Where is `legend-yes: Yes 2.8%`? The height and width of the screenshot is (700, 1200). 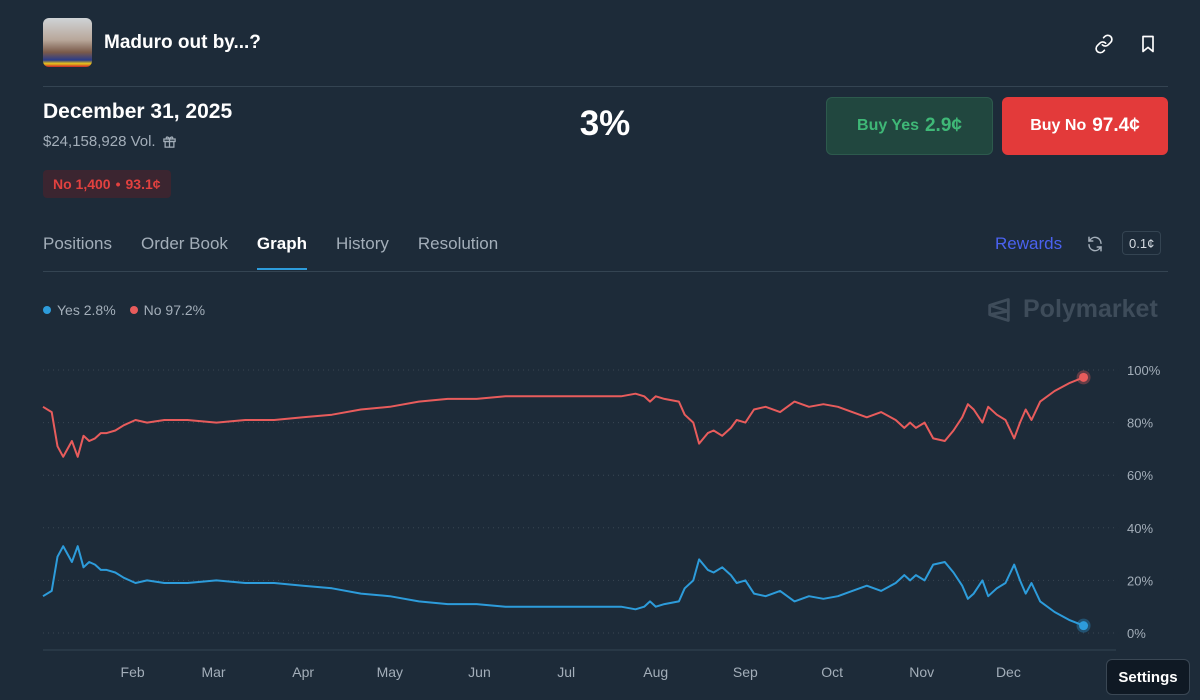
legend-yes: Yes 2.8% is located at coordinates (79, 310).